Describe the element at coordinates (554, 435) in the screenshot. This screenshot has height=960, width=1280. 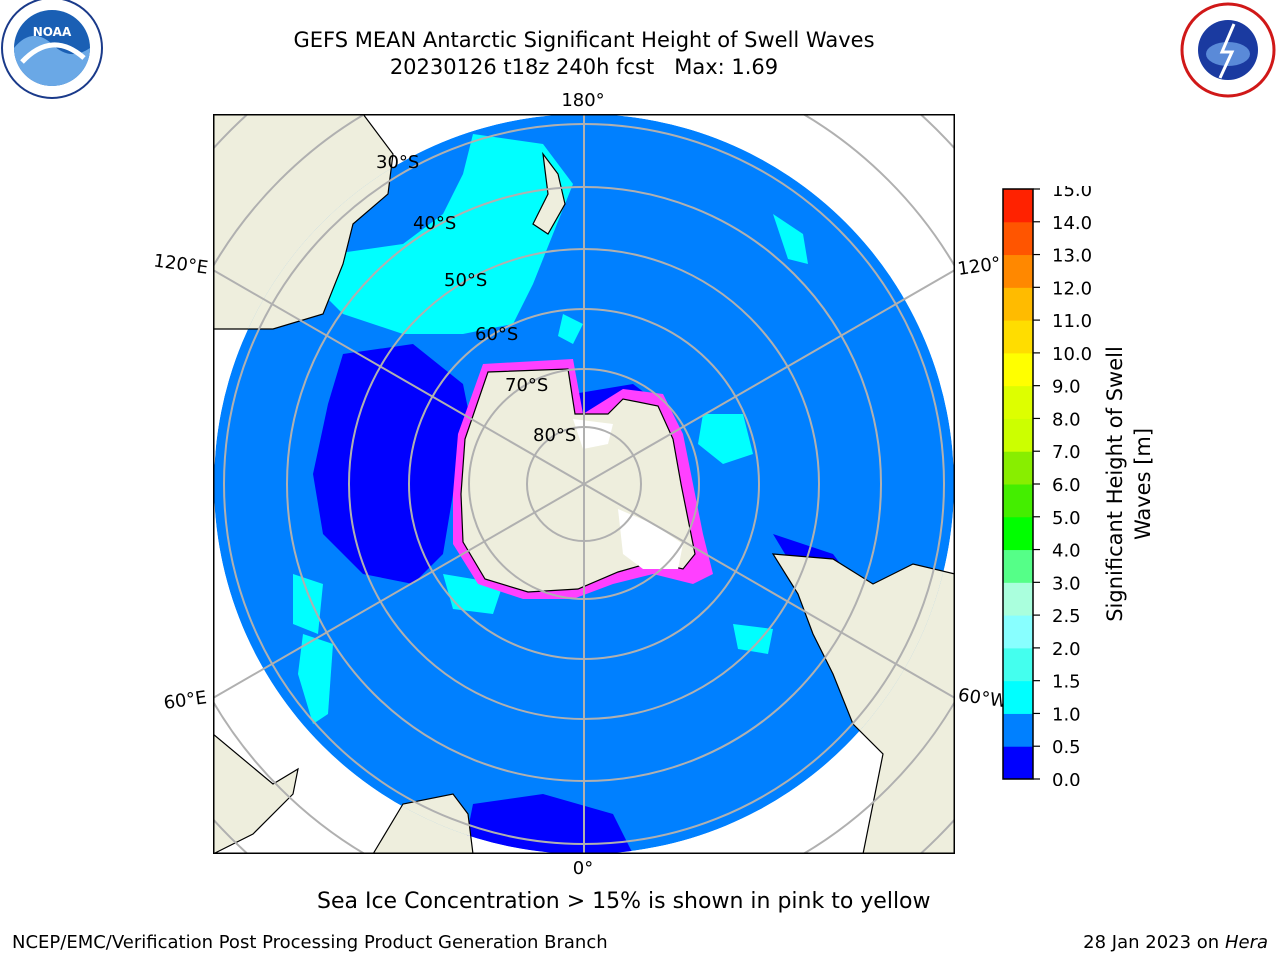
I see `lat-label-80s: 80°S` at that location.